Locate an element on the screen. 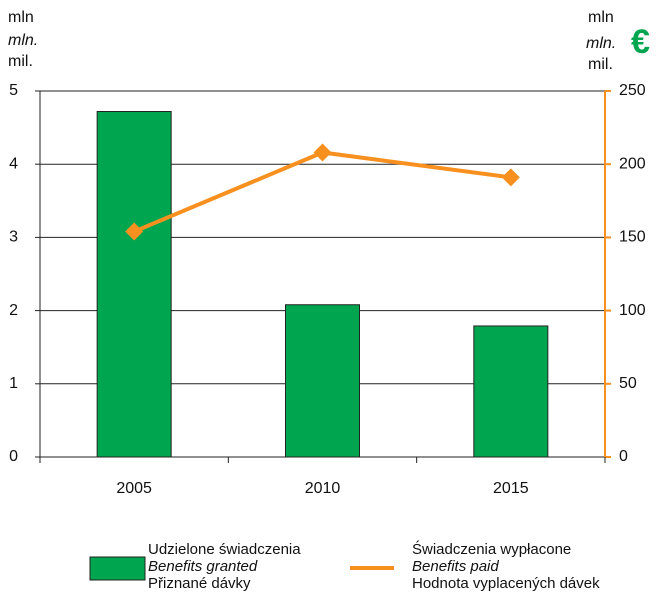 The width and height of the screenshot is (662, 594). legend-label: Udzielone świadczenia is located at coordinates (224, 549).